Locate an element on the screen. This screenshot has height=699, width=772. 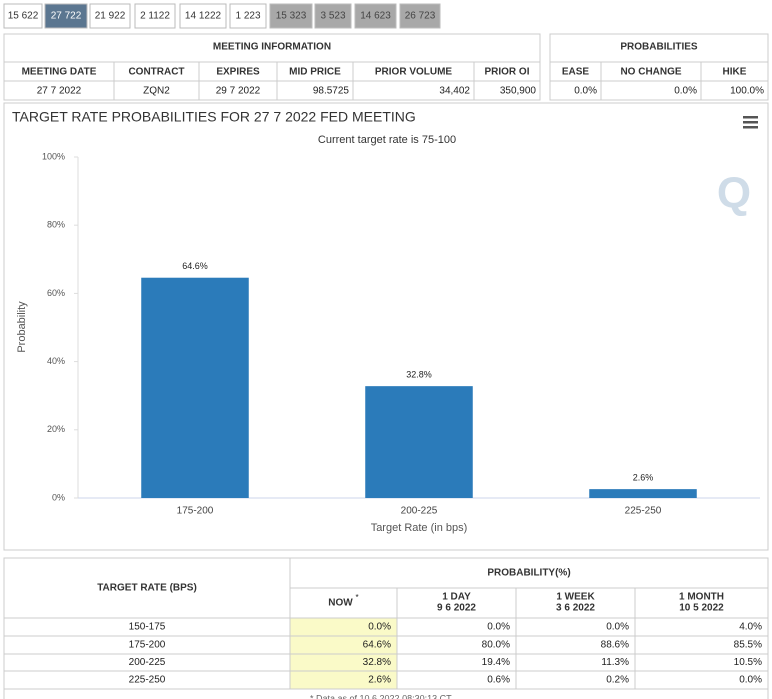
watermark: Q is located at coordinates (734, 193).